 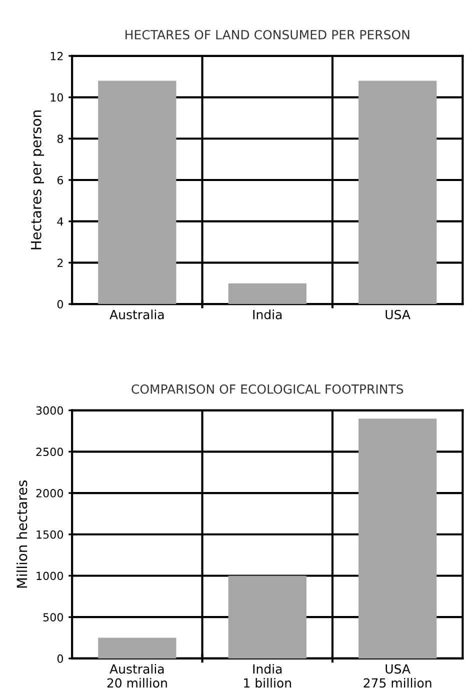 What do you see at coordinates (50, 410) in the screenshot?
I see `y-tick-label: 3000` at bounding box center [50, 410].